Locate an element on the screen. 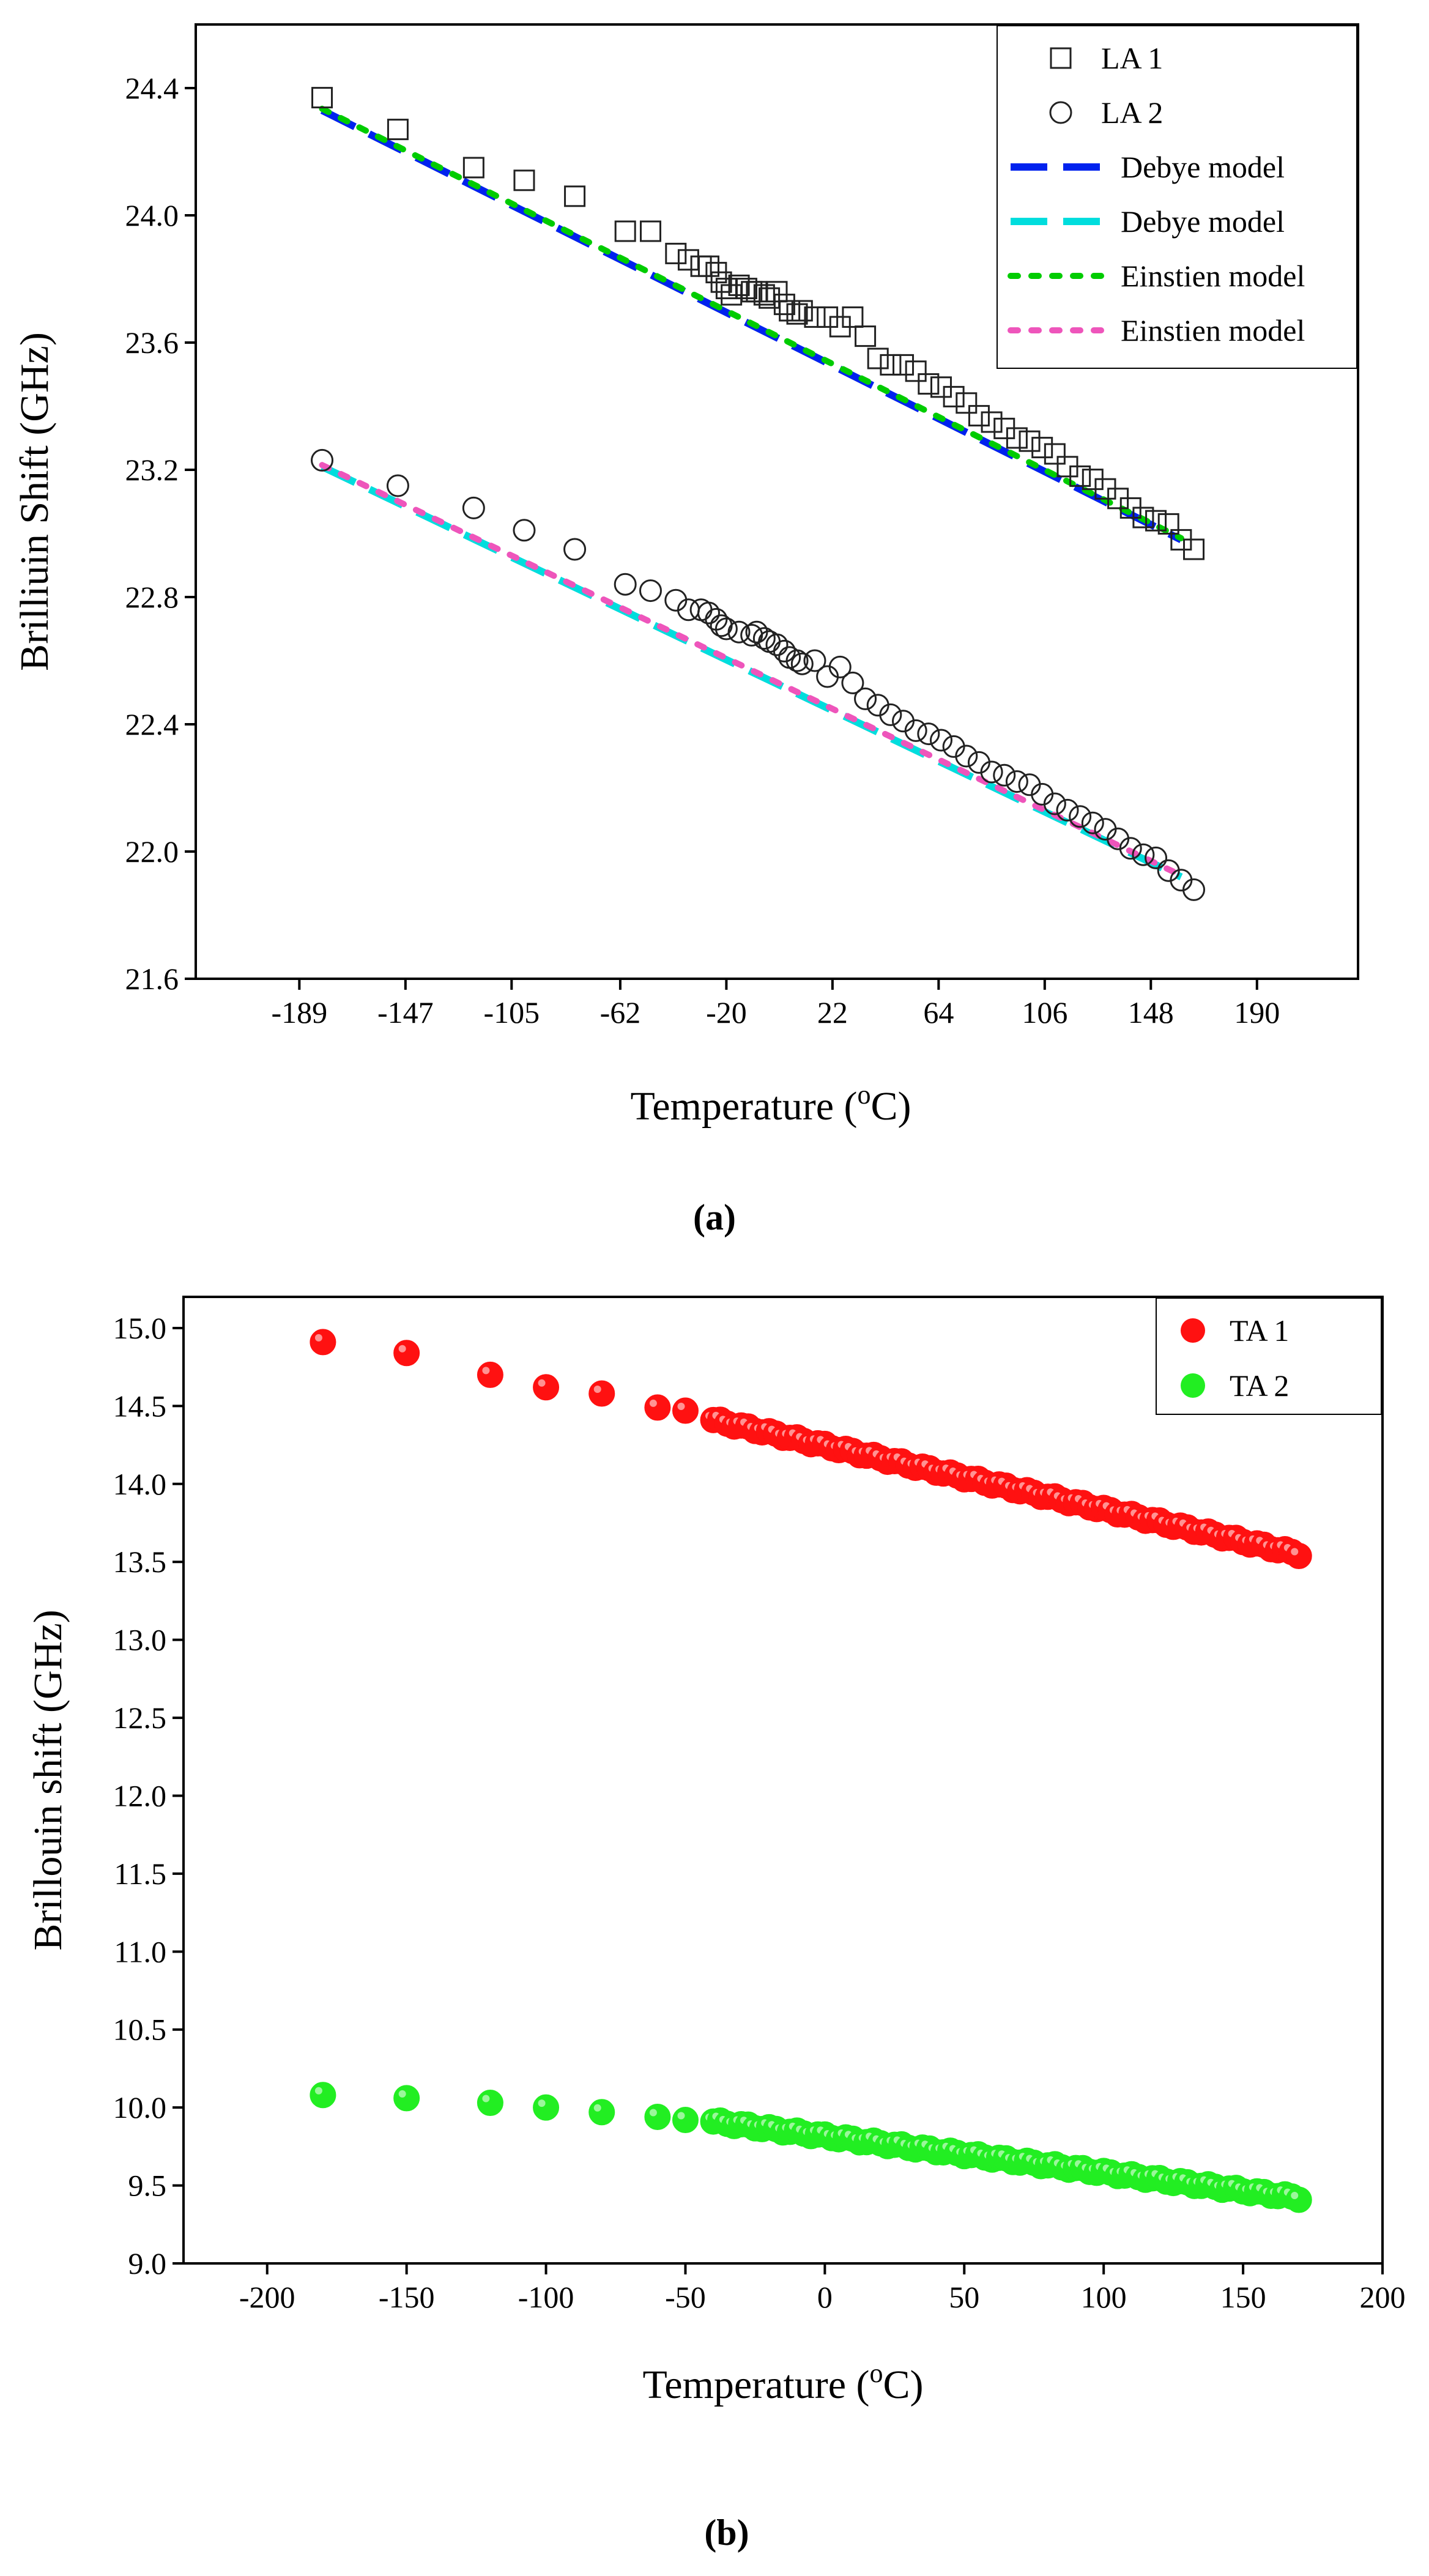  a-ytick-label: 24.4 is located at coordinates (152, 88).